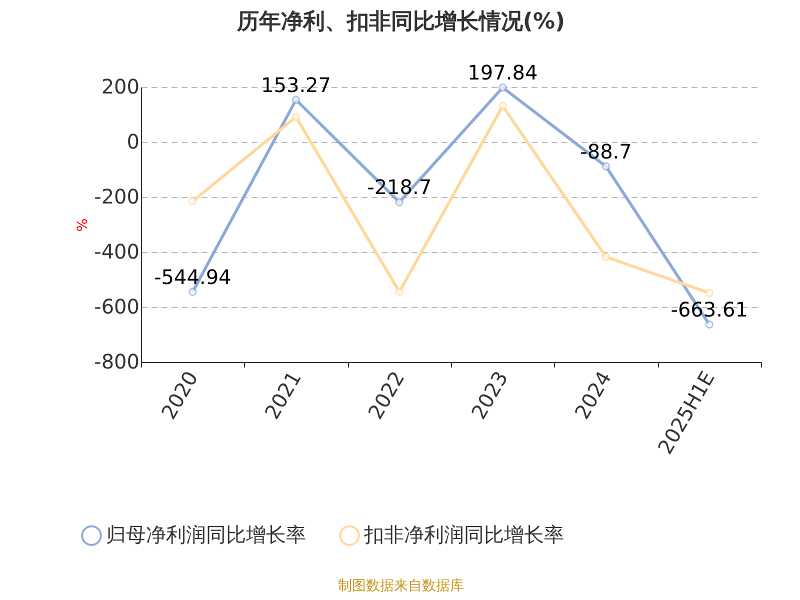  Describe the element at coordinates (83, 225) in the screenshot. I see `y-axis-title: %` at that location.